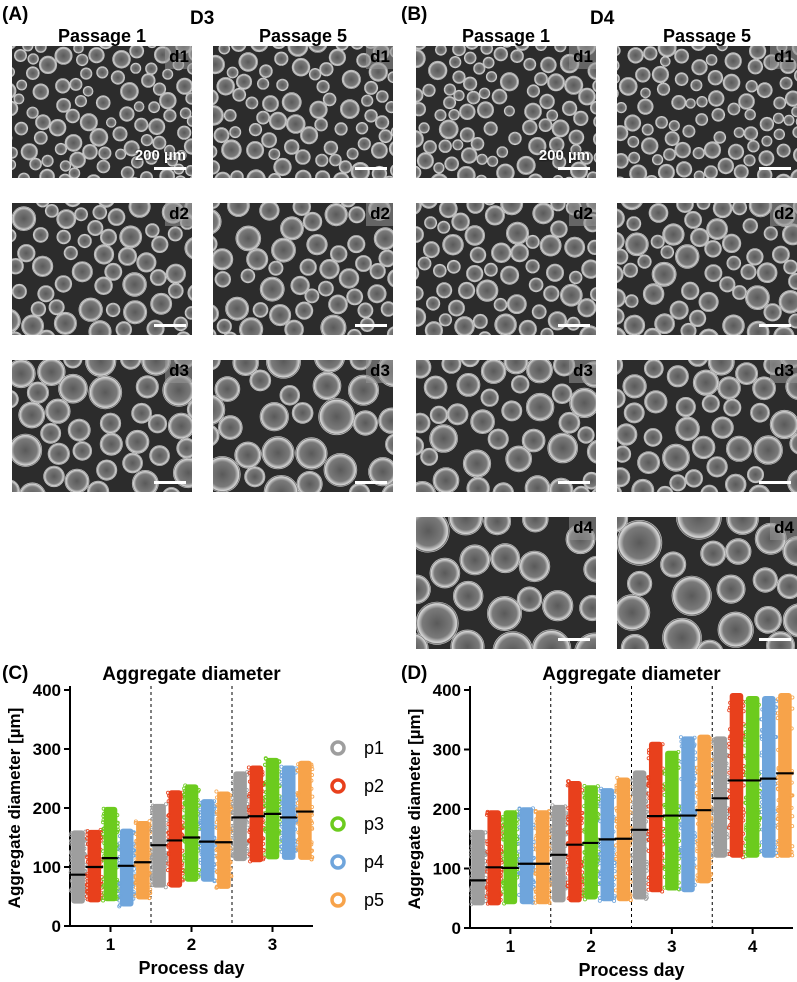  Describe the element at coordinates (574, 482) in the screenshot. I see `scale-bar` at that location.